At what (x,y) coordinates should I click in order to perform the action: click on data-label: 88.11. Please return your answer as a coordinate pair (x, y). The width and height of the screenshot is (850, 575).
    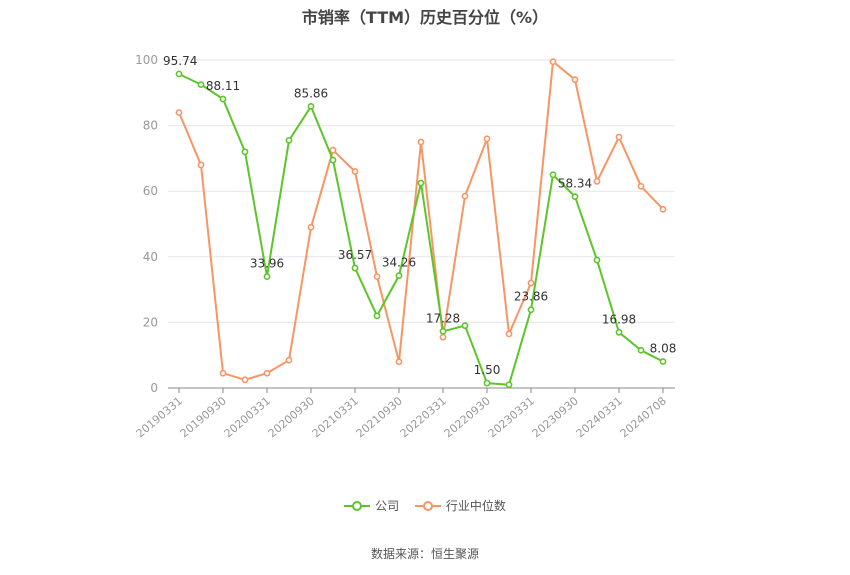
    Looking at the image, I should click on (223, 86).